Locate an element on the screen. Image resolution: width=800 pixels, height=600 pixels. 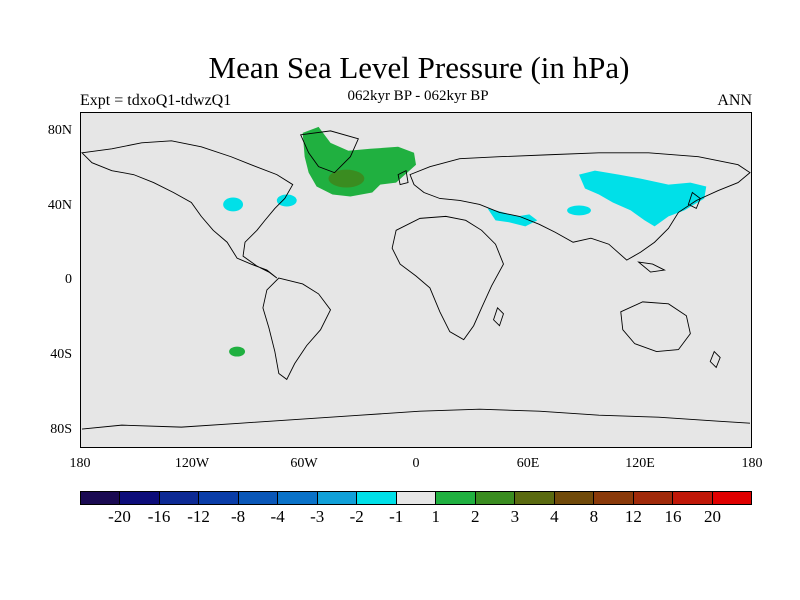
colorbar-label: 4 is located at coordinates (554, 516).